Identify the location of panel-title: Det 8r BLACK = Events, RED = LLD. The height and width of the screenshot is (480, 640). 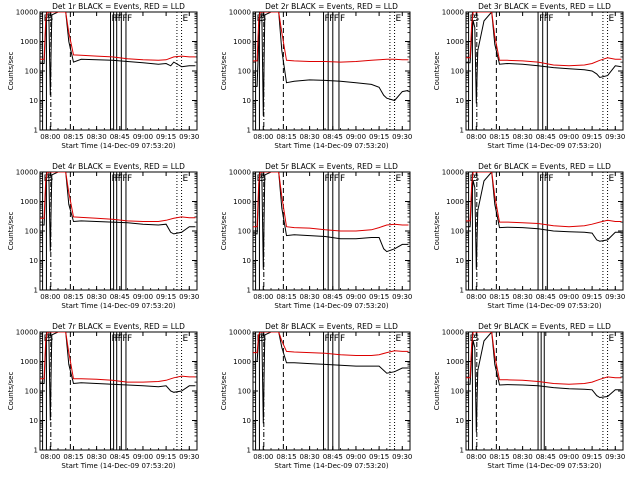
(331, 326).